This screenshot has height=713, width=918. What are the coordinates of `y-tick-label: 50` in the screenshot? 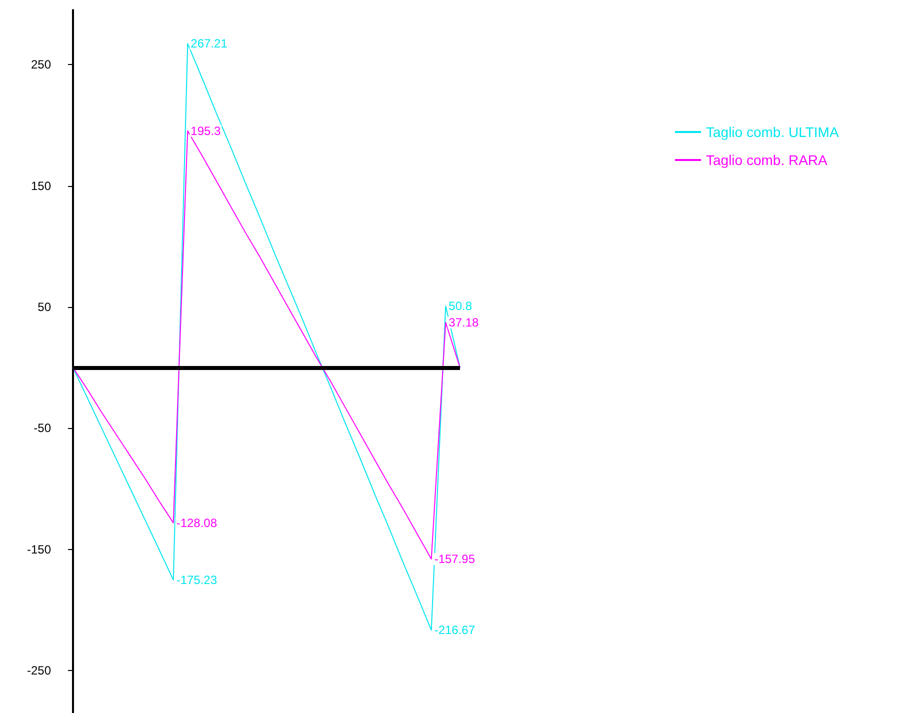 It's located at (45, 307).